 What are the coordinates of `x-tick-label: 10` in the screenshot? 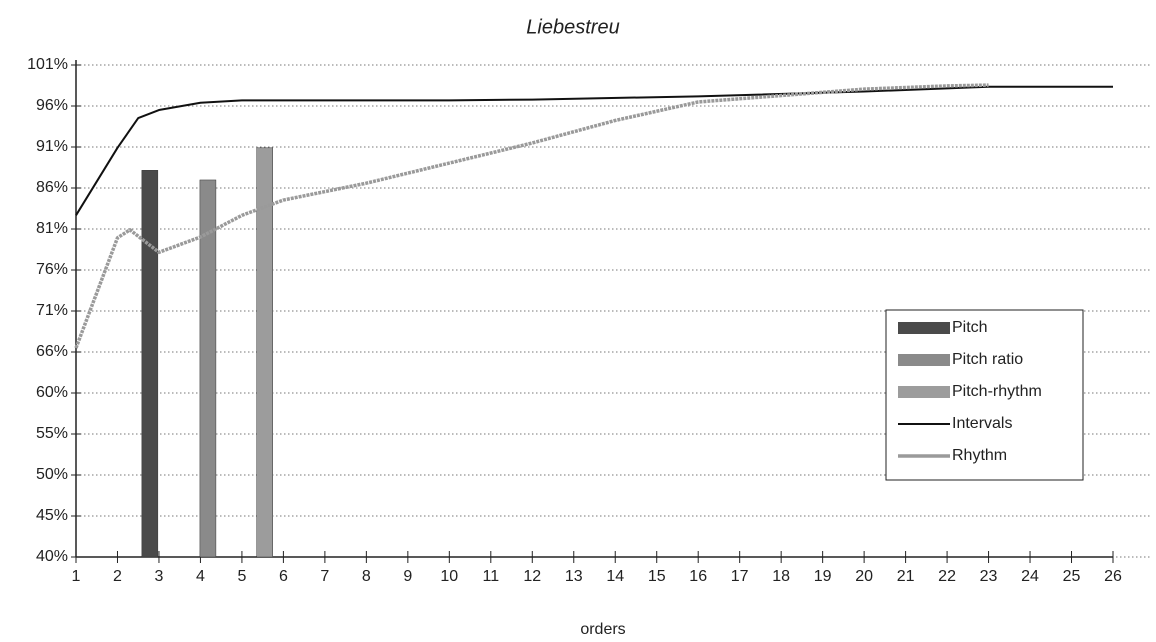 It's located at (449, 576).